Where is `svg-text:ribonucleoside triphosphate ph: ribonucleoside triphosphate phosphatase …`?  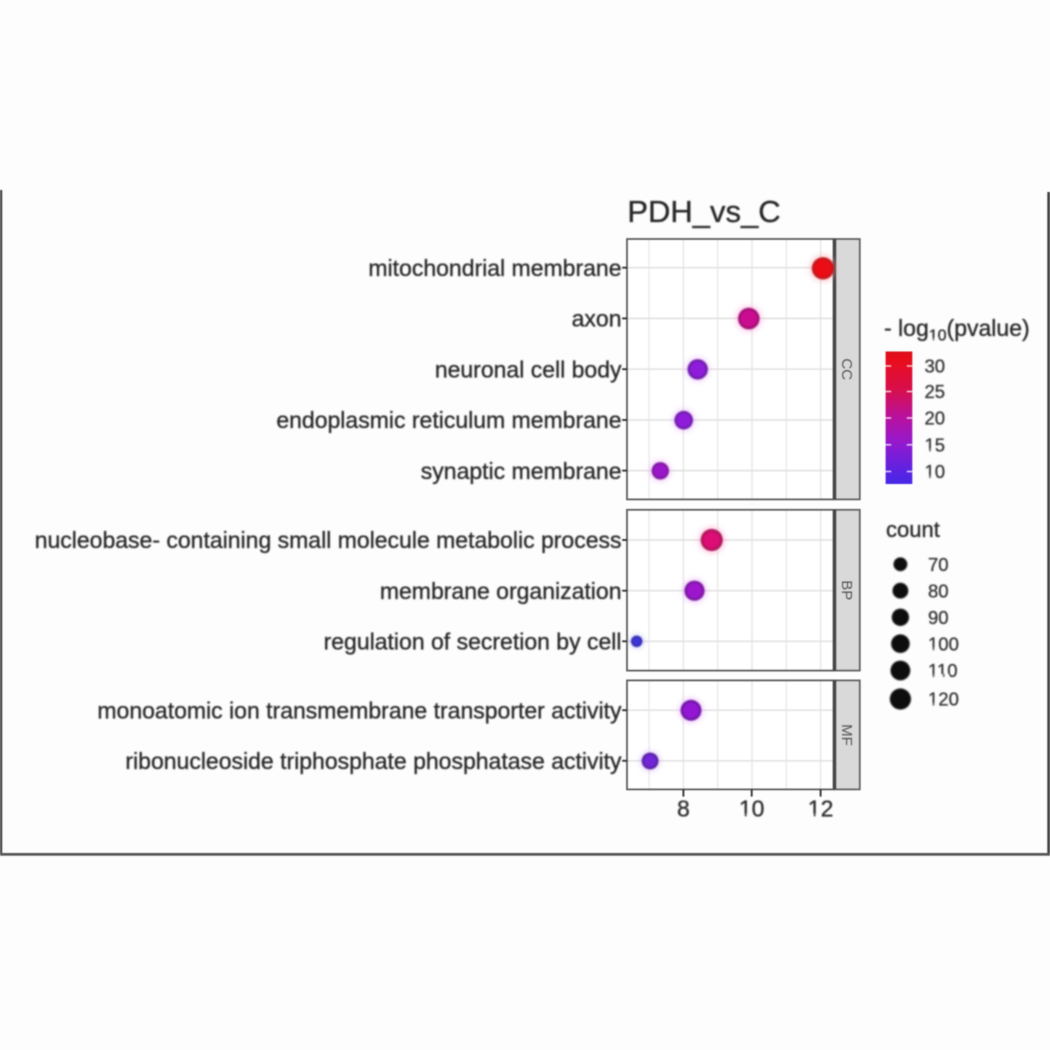 svg-text:ribonucleoside triphosphate ph: ribonucleoside triphosphate phosphatase … is located at coordinates (373, 761).